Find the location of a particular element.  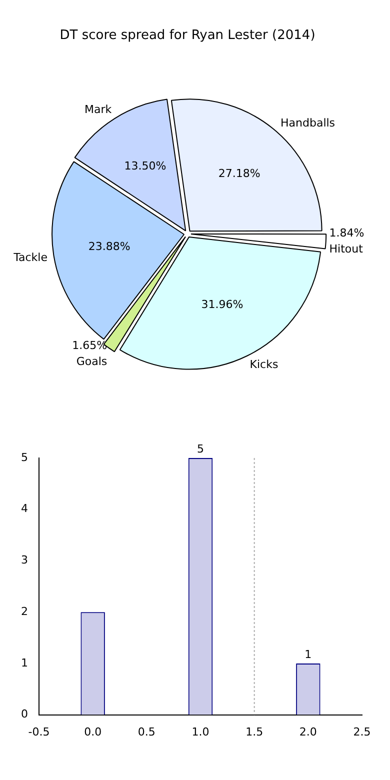

y-tick-label: 1 is located at coordinates (24, 663).